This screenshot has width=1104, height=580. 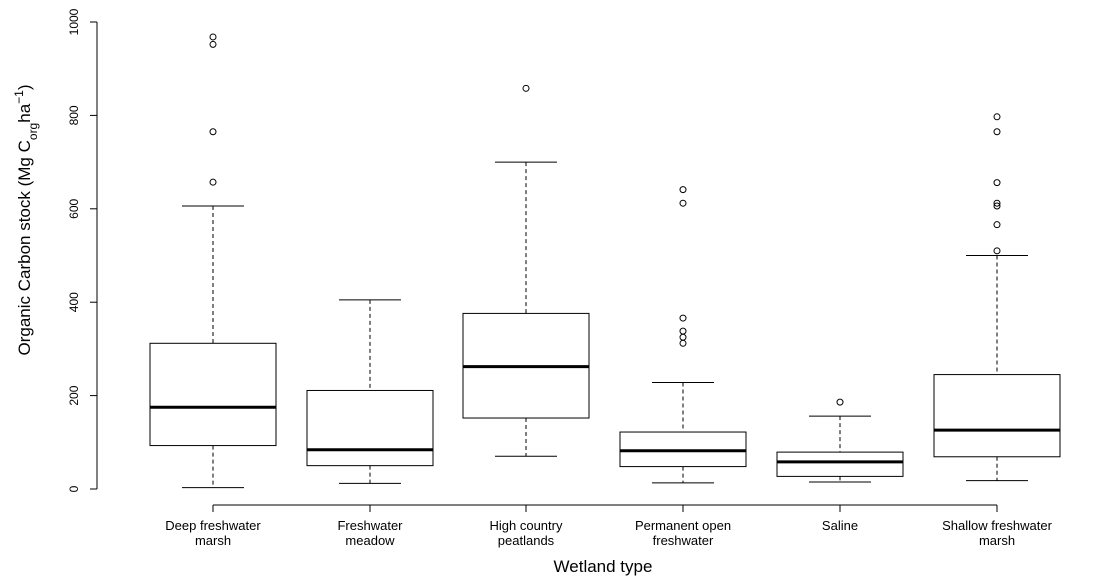 I want to click on y-axis-title-superscript: −1, so click(x=19, y=97).